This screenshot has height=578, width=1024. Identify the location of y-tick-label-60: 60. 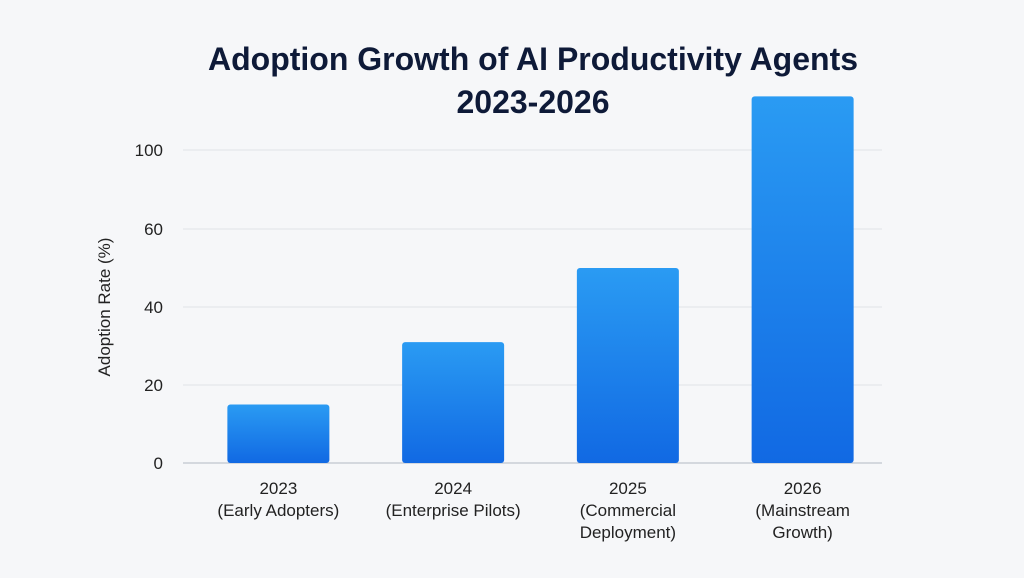
(153, 229).